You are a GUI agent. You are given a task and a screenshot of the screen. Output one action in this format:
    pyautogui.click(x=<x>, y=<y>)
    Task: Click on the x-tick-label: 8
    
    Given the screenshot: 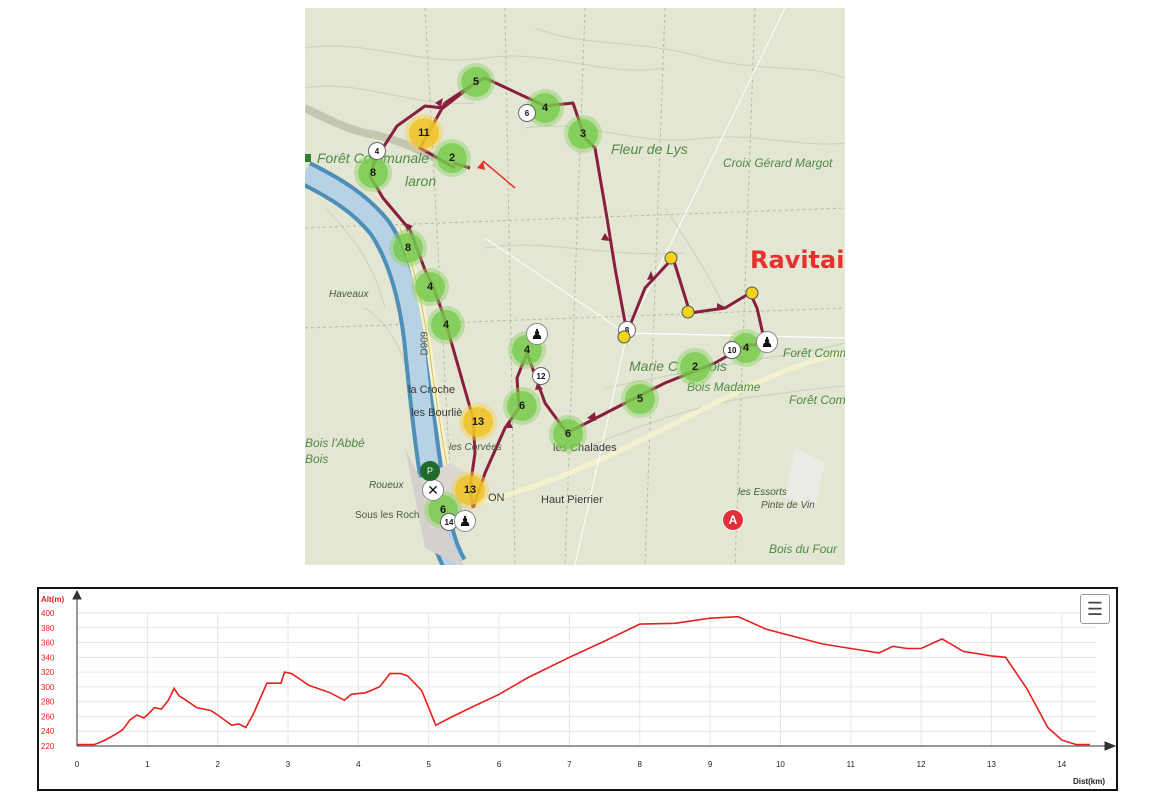 What is the action you would take?
    pyautogui.click(x=640, y=764)
    